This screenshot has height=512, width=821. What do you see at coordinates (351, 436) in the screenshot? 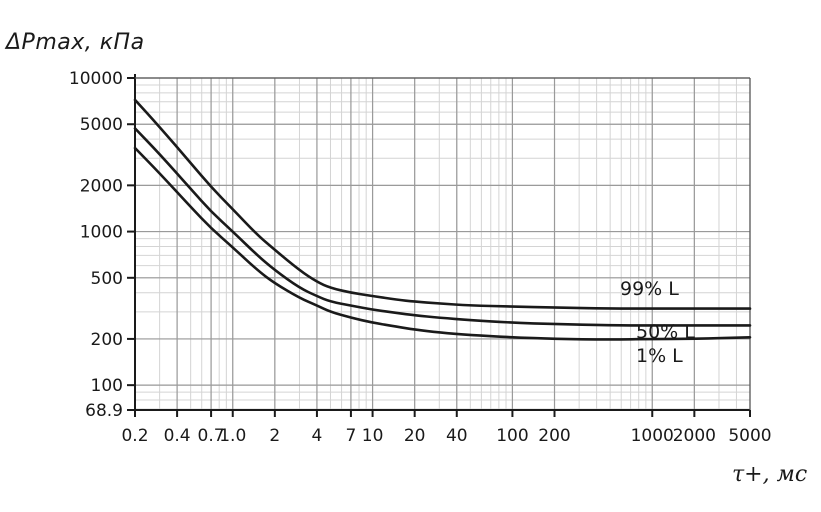
I see `x-tick-label: 7` at bounding box center [351, 436].